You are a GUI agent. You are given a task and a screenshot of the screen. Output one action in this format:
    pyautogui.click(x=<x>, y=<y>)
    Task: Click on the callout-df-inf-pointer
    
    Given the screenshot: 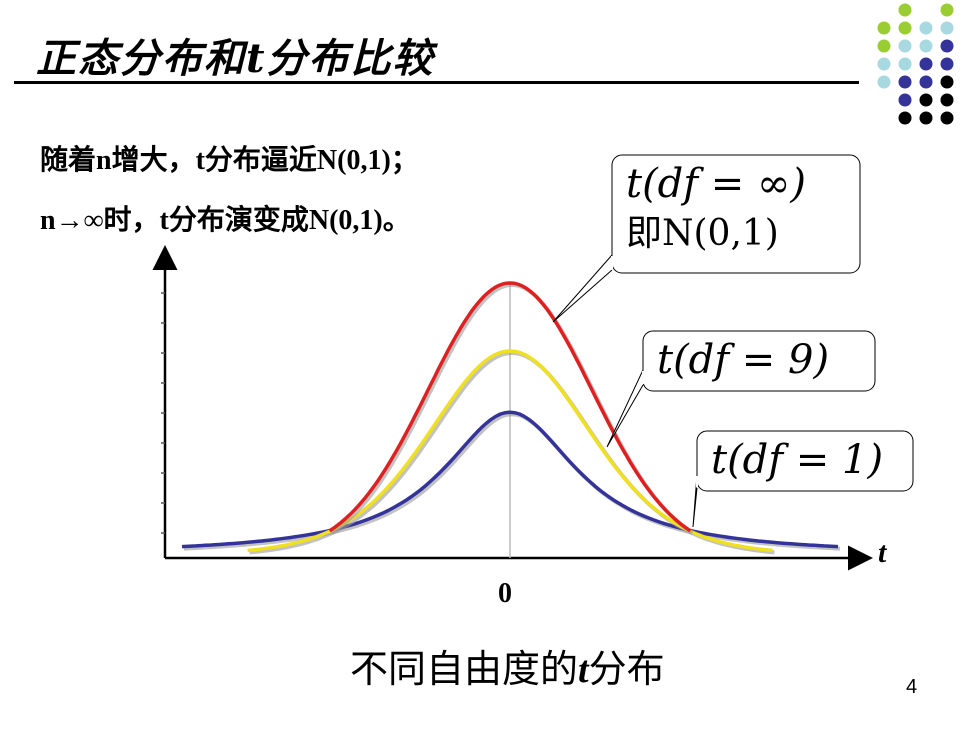 What is the action you would take?
    pyautogui.click(x=582, y=288)
    